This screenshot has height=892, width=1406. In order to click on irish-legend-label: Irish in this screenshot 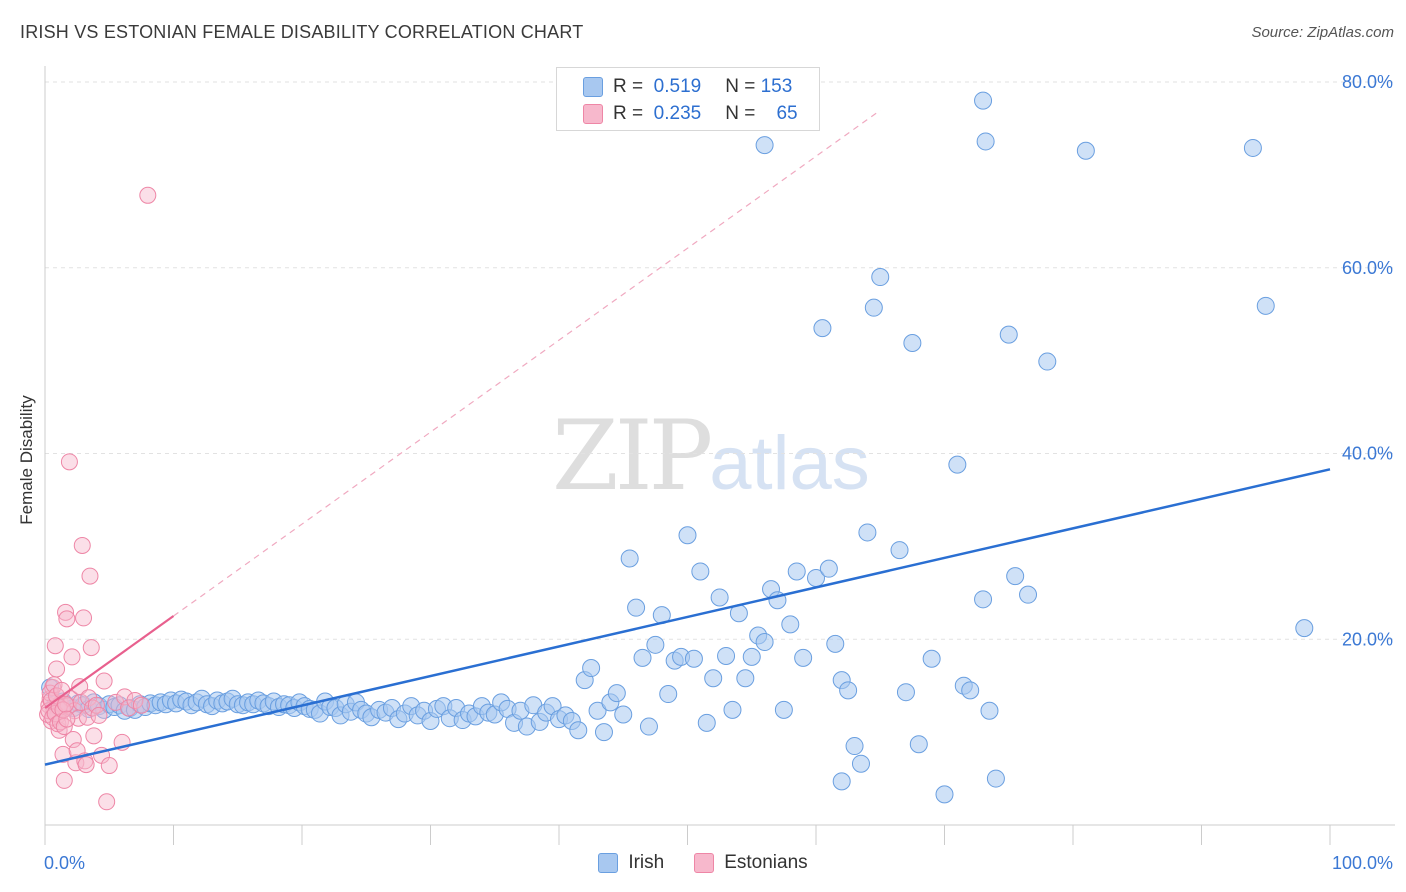, I will do `click(646, 862)`.